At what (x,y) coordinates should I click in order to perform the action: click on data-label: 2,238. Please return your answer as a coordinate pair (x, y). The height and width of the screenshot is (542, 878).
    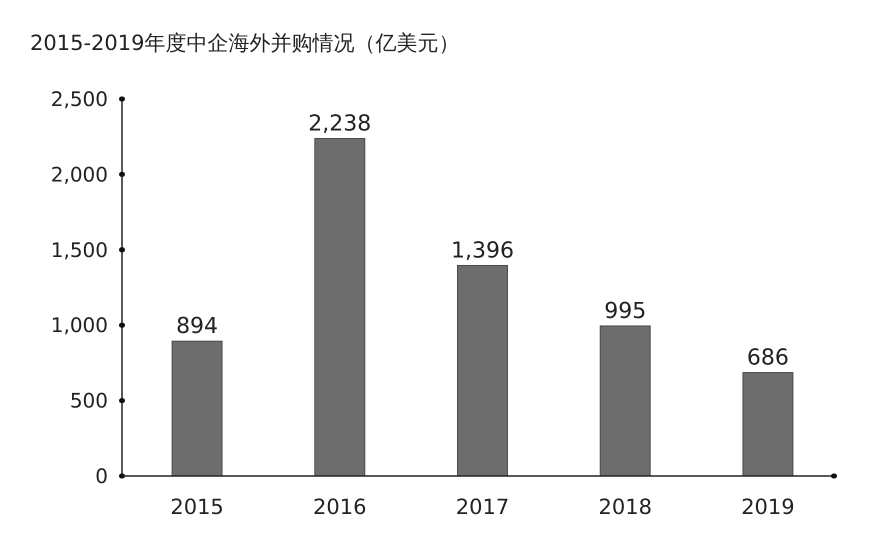
    Looking at the image, I should click on (340, 124).